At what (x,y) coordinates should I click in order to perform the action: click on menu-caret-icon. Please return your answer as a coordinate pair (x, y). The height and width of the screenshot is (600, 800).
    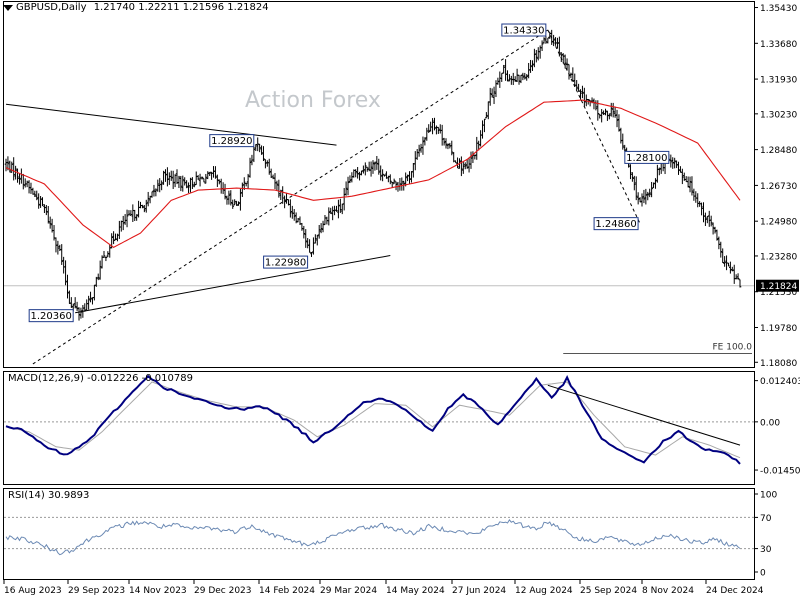
    Looking at the image, I should click on (8, 8).